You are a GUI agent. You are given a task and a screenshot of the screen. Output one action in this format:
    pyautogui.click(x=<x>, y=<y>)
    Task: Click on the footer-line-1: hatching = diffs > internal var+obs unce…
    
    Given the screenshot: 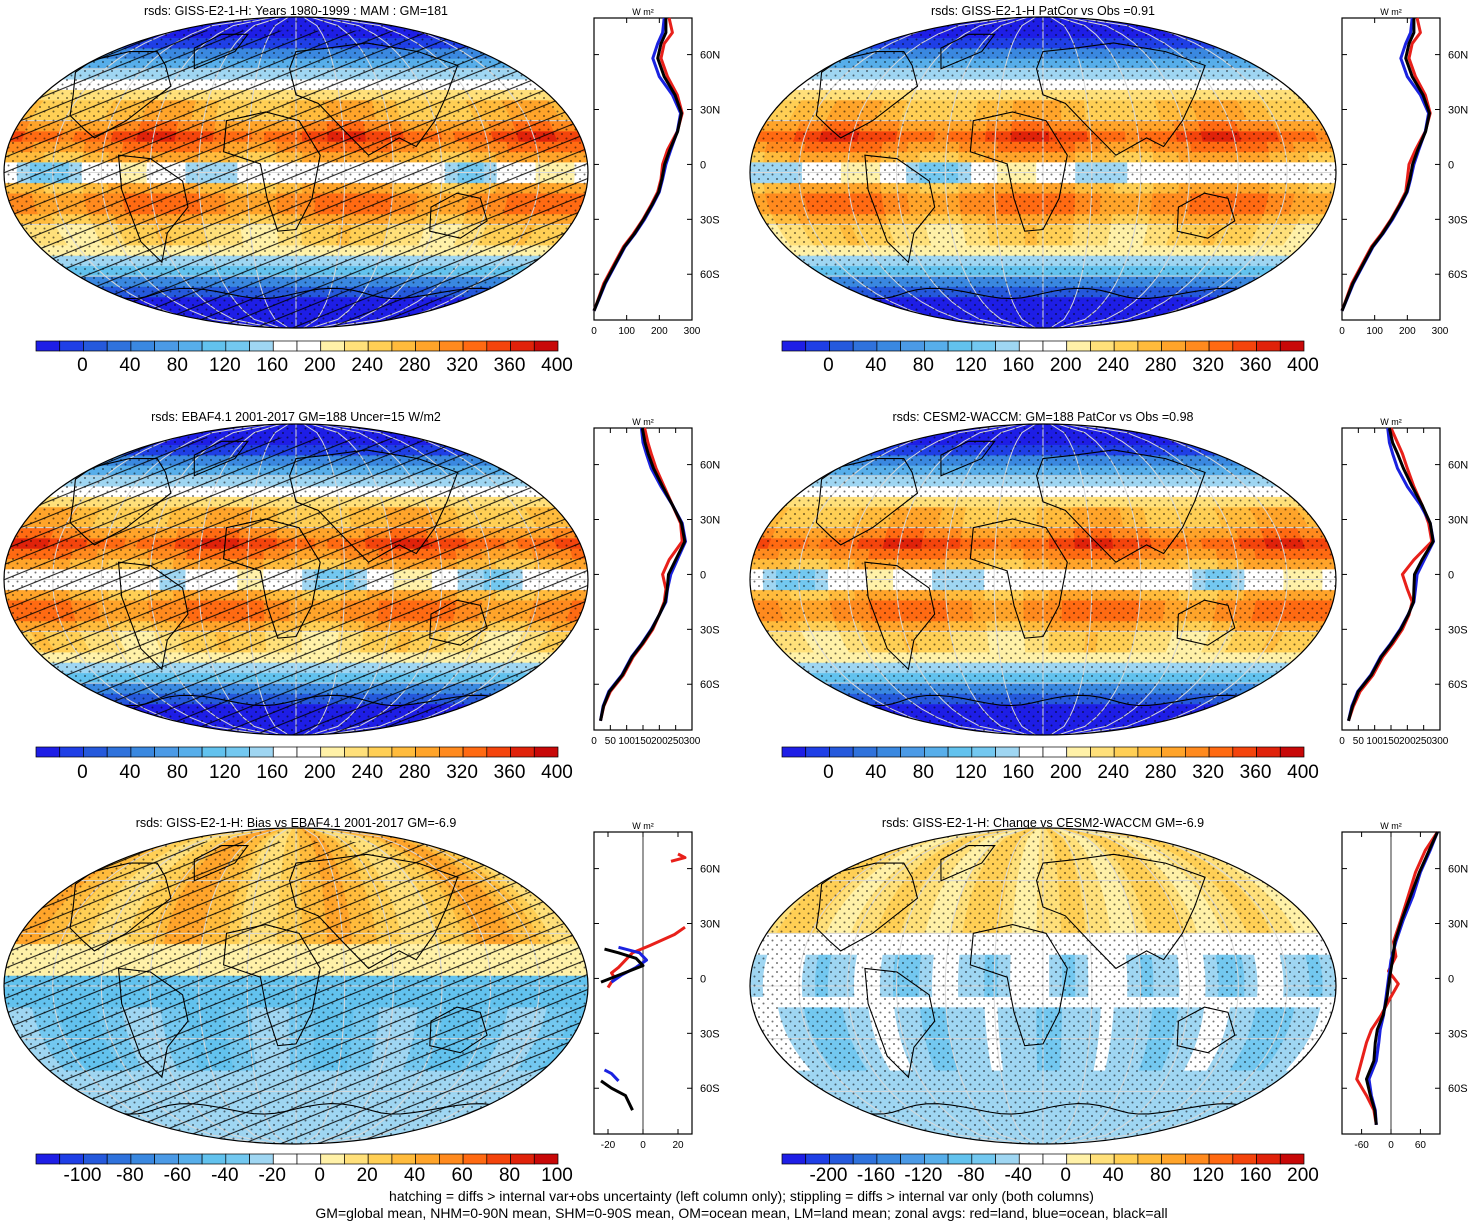 What is the action you would take?
    pyautogui.click(x=741, y=1196)
    